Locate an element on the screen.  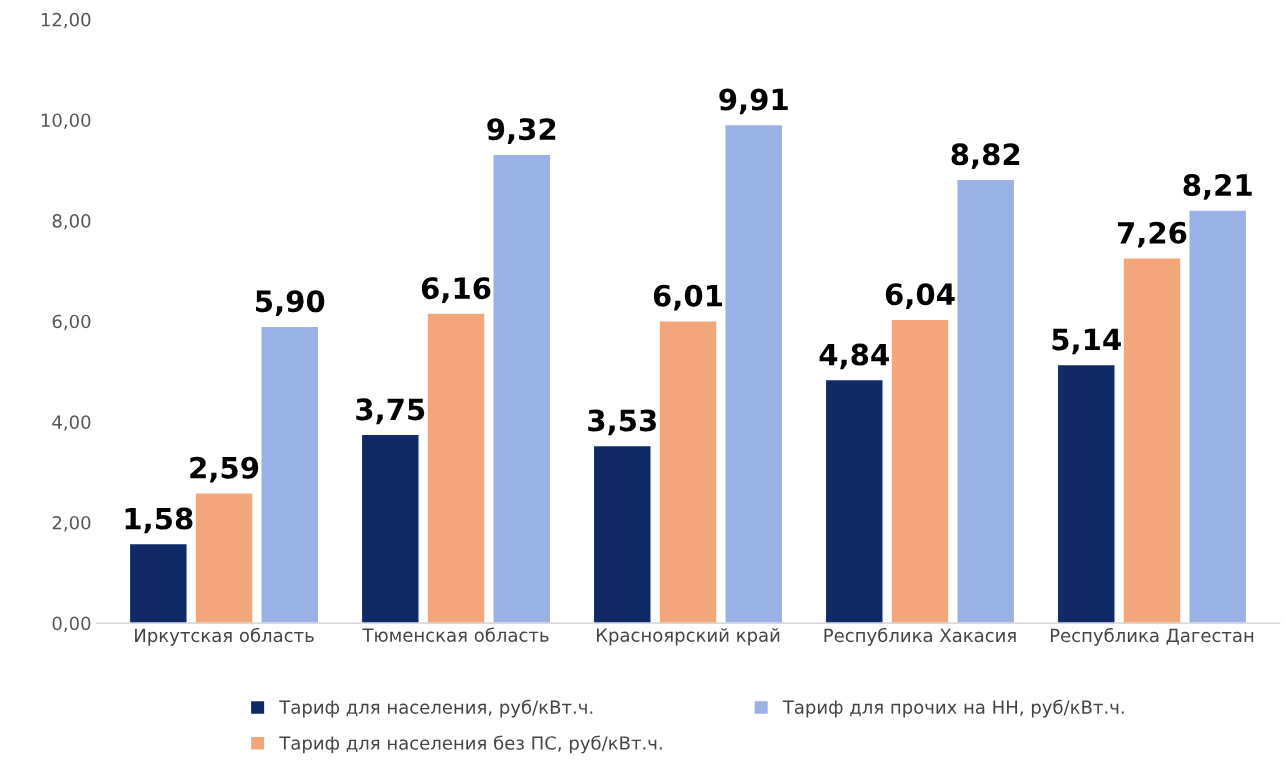
data-label: 6,04 is located at coordinates (920, 296).